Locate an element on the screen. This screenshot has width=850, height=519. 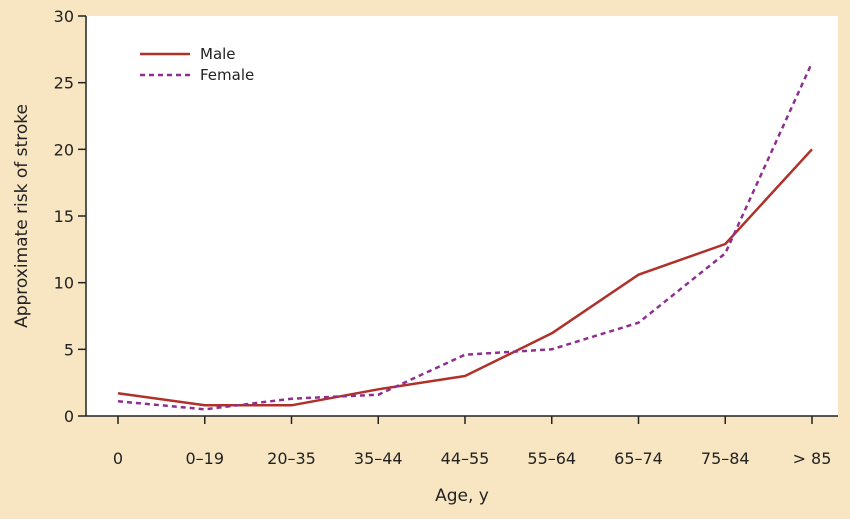
x-tick-label: > 85 is located at coordinates (812, 458).